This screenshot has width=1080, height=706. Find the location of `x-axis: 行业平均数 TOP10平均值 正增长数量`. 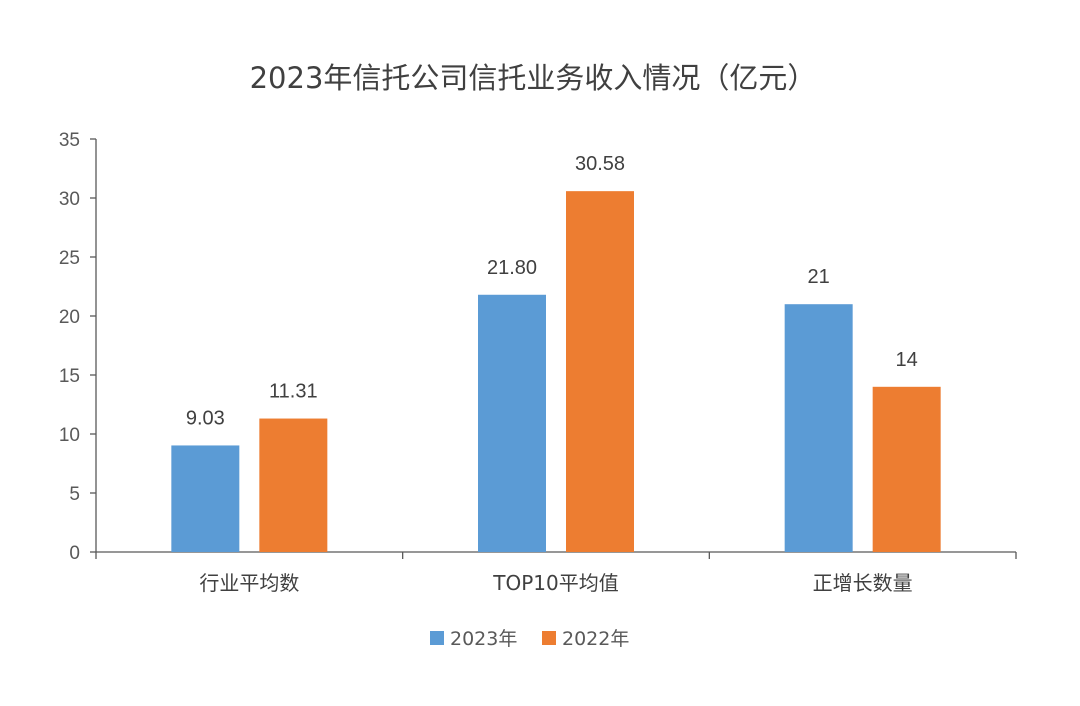

x-axis: 行业平均数 TOP10平均值 正增长数量 is located at coordinates (556, 573).